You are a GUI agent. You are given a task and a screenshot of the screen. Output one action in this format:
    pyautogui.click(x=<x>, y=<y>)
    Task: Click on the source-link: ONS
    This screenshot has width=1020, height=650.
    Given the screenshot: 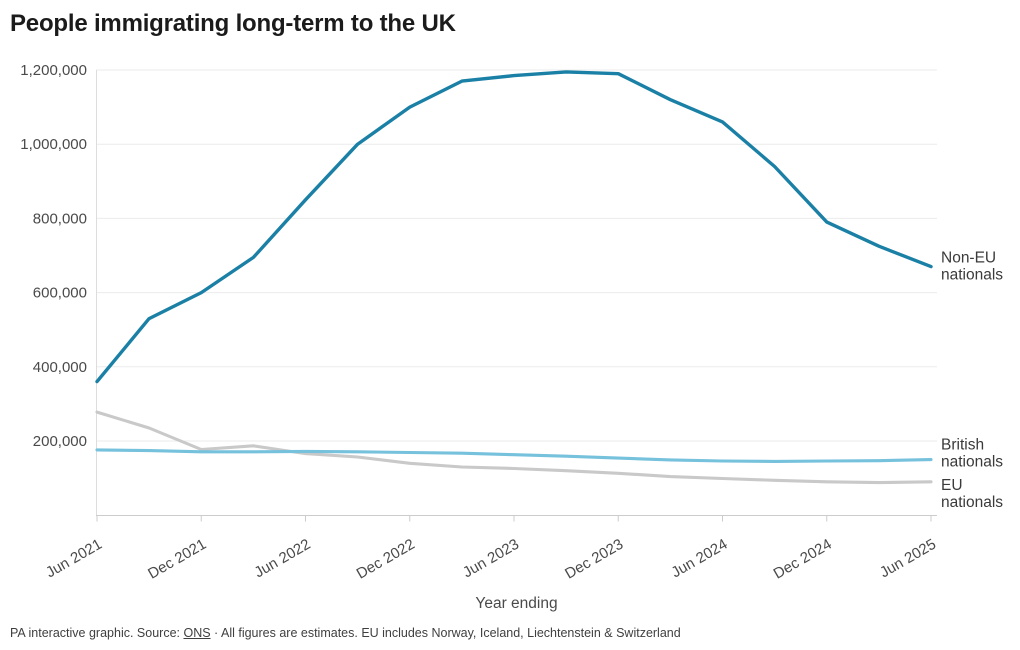 What is the action you would take?
    pyautogui.click(x=197, y=633)
    